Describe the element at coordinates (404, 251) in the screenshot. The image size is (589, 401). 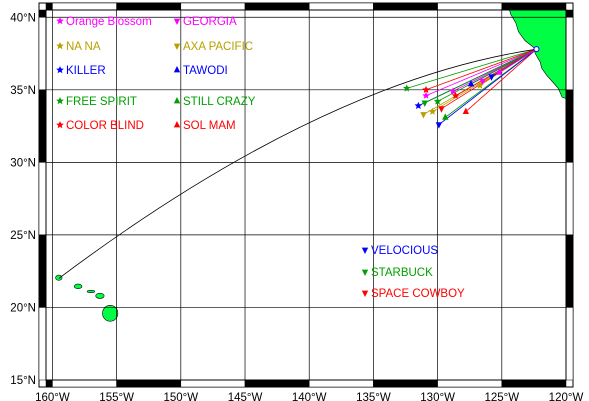
I see `legend-label: VELOCIOUS` at that location.